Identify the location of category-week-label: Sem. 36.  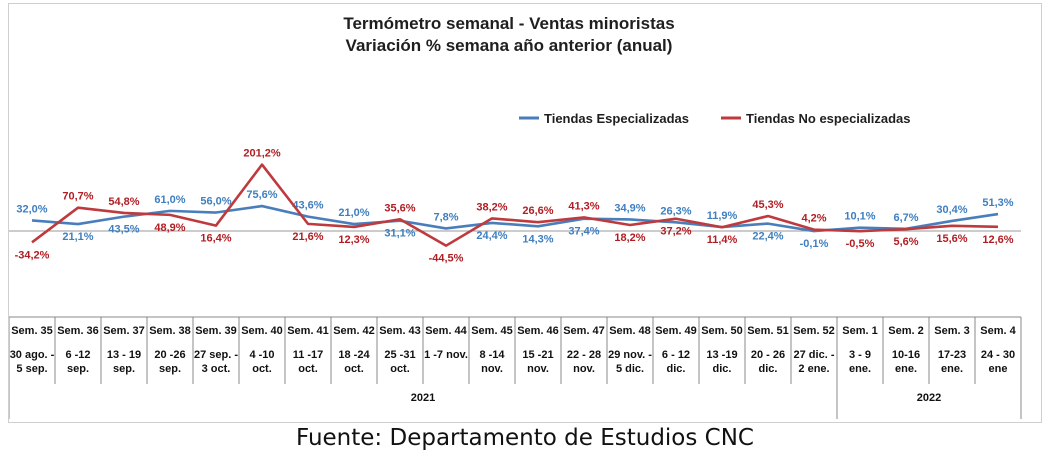
(78, 331).